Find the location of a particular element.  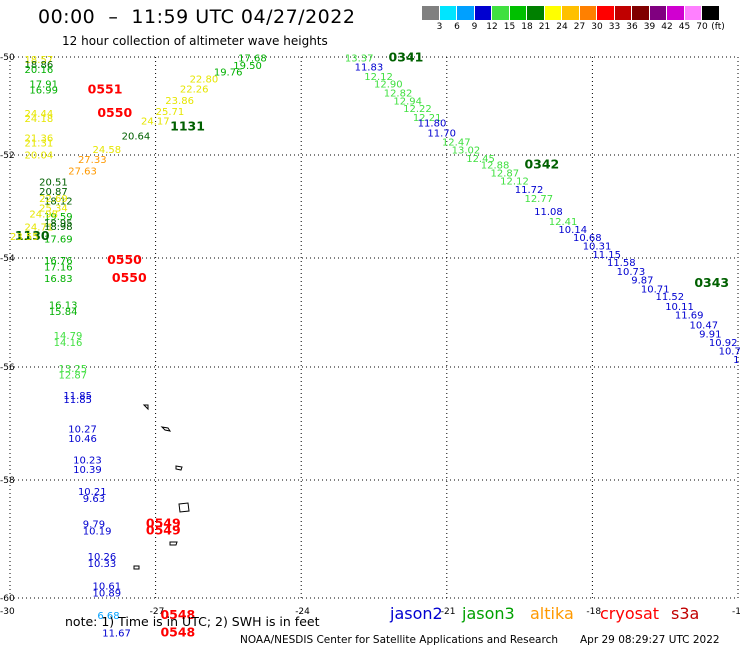

wave-height-label: 17.68 is located at coordinates (252, 59).